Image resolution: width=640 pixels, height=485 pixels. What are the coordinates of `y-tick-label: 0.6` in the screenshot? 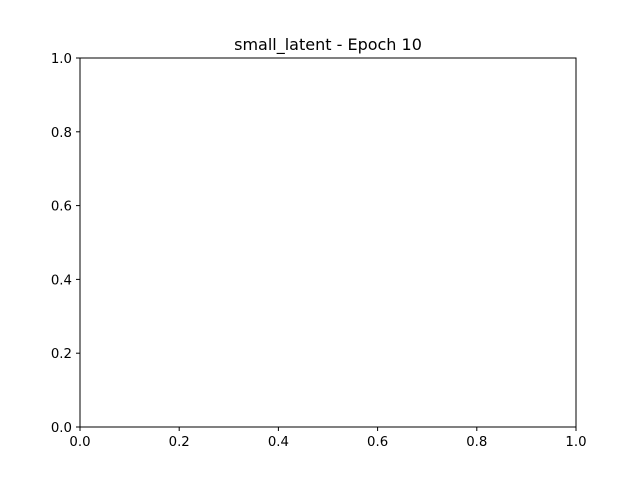 It's located at (61, 207).